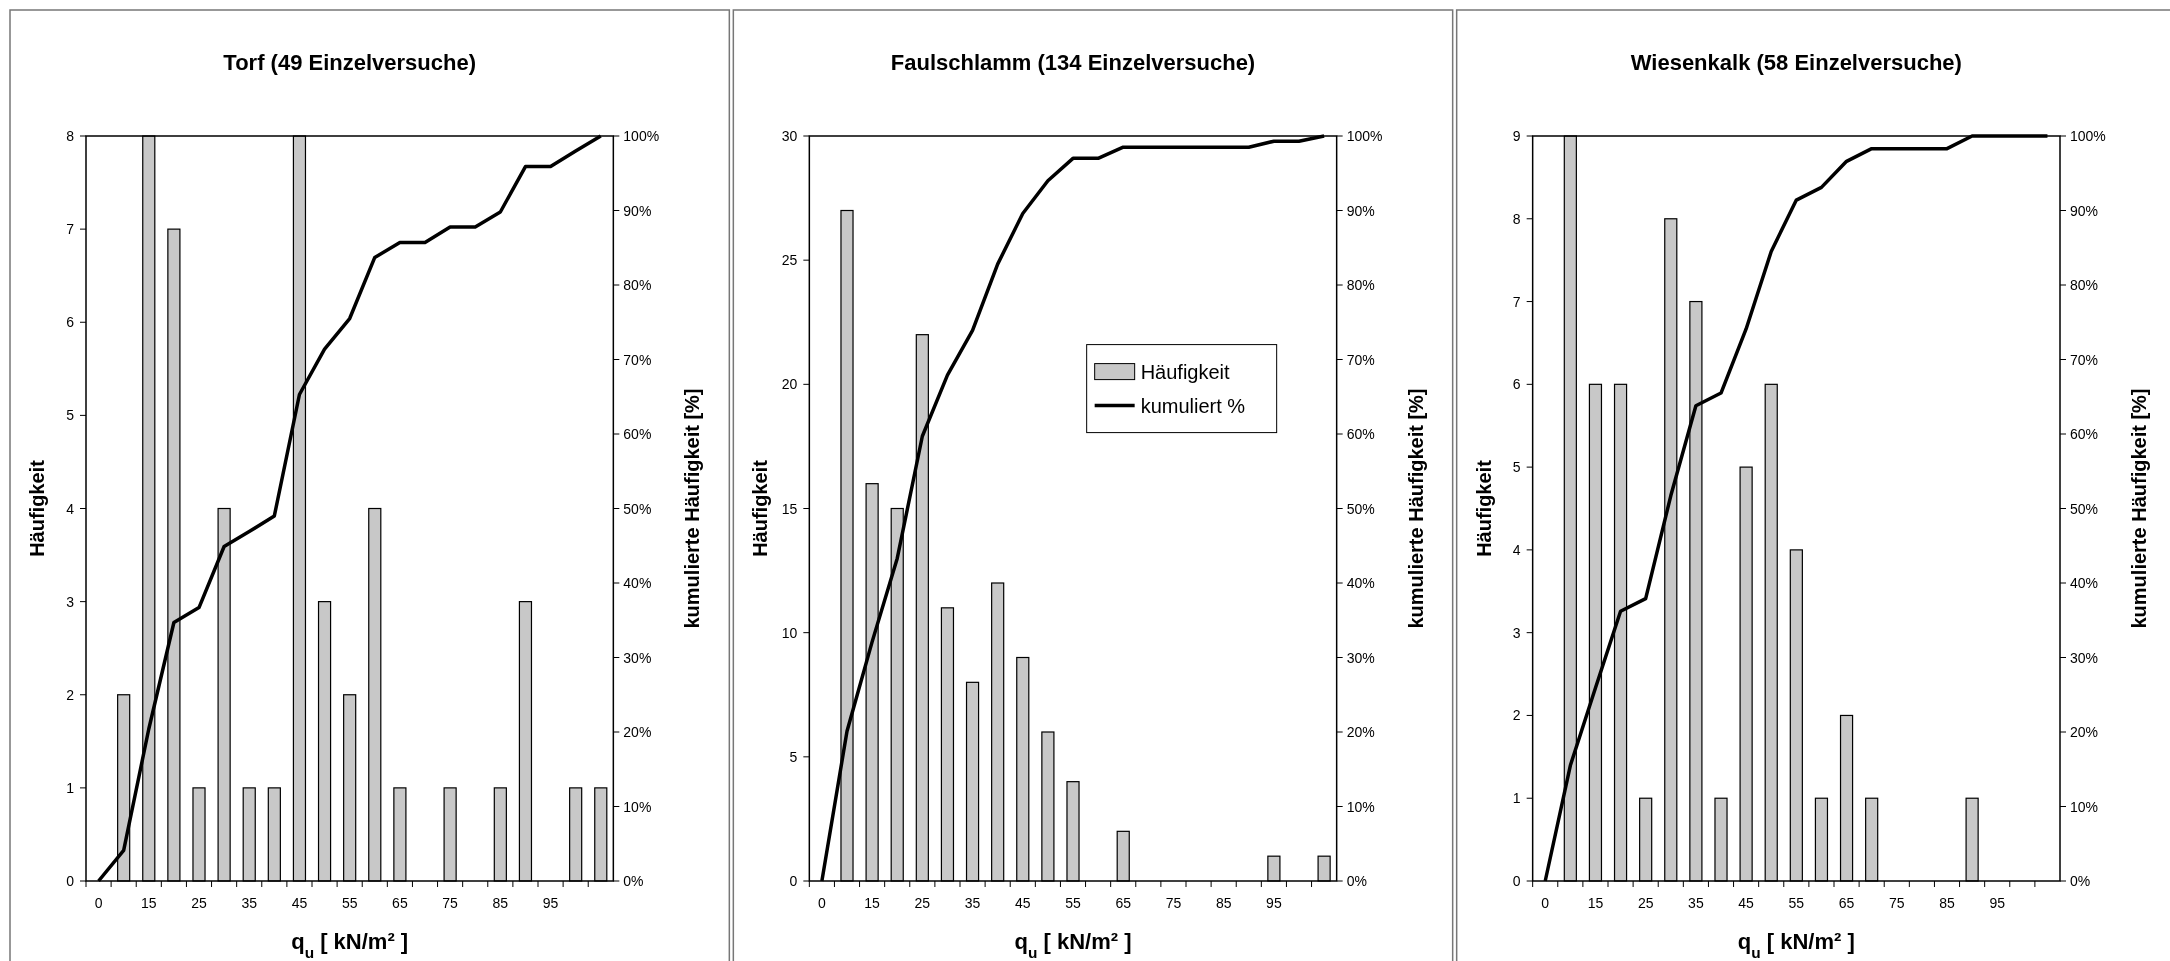 This screenshot has width=2170, height=961. What do you see at coordinates (1516, 136) in the screenshot?
I see `y-tick-label: 9` at bounding box center [1516, 136].